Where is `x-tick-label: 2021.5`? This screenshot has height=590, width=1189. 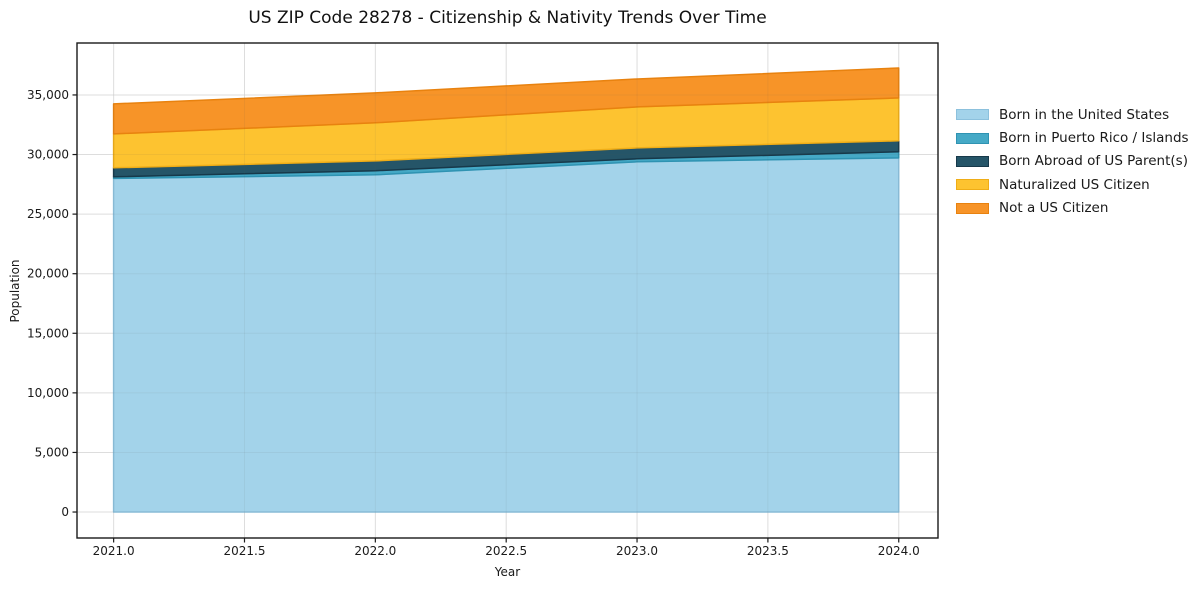
x-tick-label: 2021.5 is located at coordinates (244, 551).